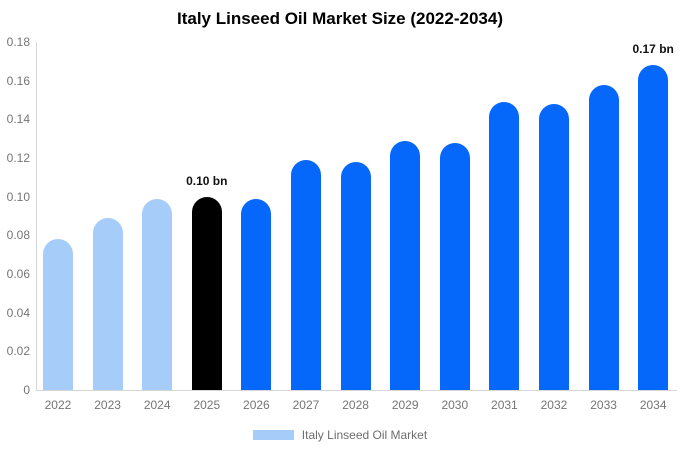 This screenshot has height=450, width=680. I want to click on bar-2031, so click(504, 245).